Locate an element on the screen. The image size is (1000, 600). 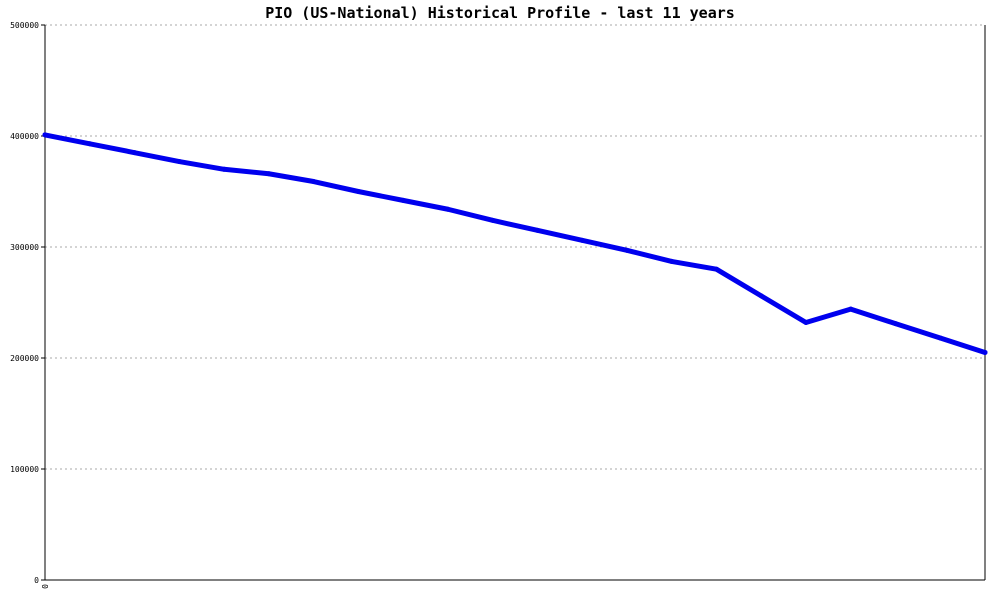
y-tick-labels: 0 100000 200000 300000 400000 500000 is located at coordinates (24, 303).